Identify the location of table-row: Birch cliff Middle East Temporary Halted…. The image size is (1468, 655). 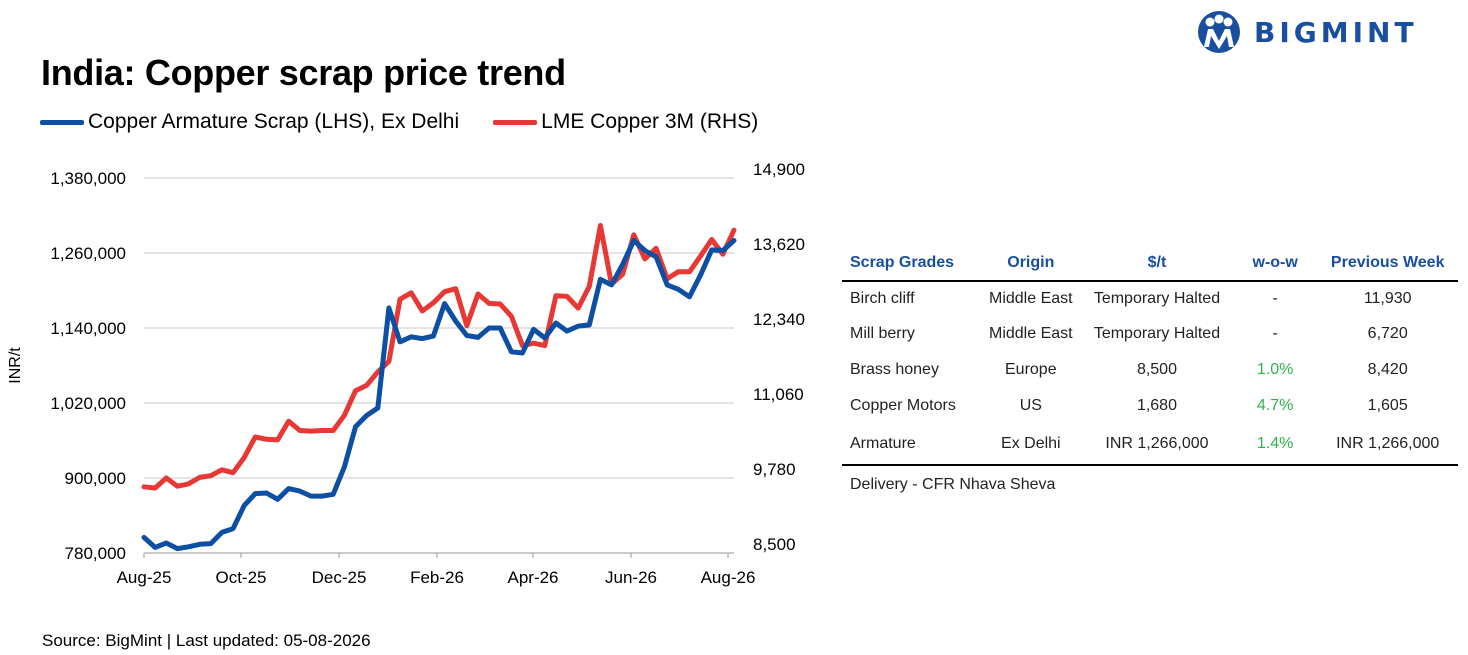
(1150, 298).